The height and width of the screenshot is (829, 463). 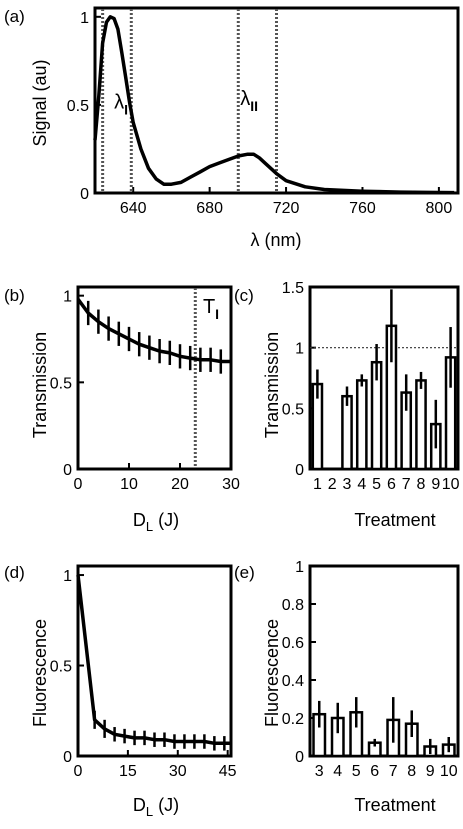 What do you see at coordinates (128, 771) in the screenshot?
I see `panel-d-xtick-label: 15` at bounding box center [128, 771].